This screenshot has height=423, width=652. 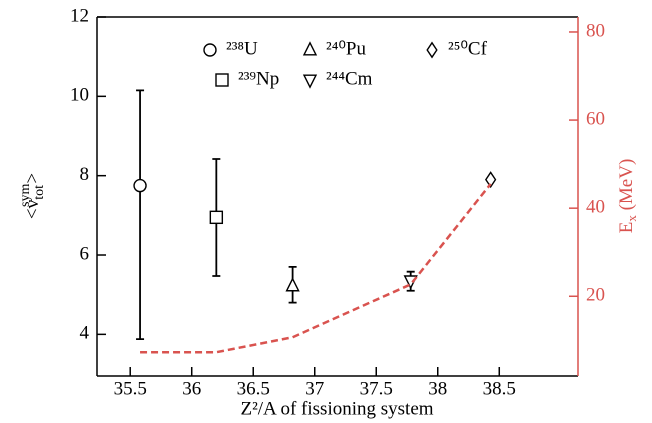 I want to click on x-tick-label: 38, so click(x=437, y=388).